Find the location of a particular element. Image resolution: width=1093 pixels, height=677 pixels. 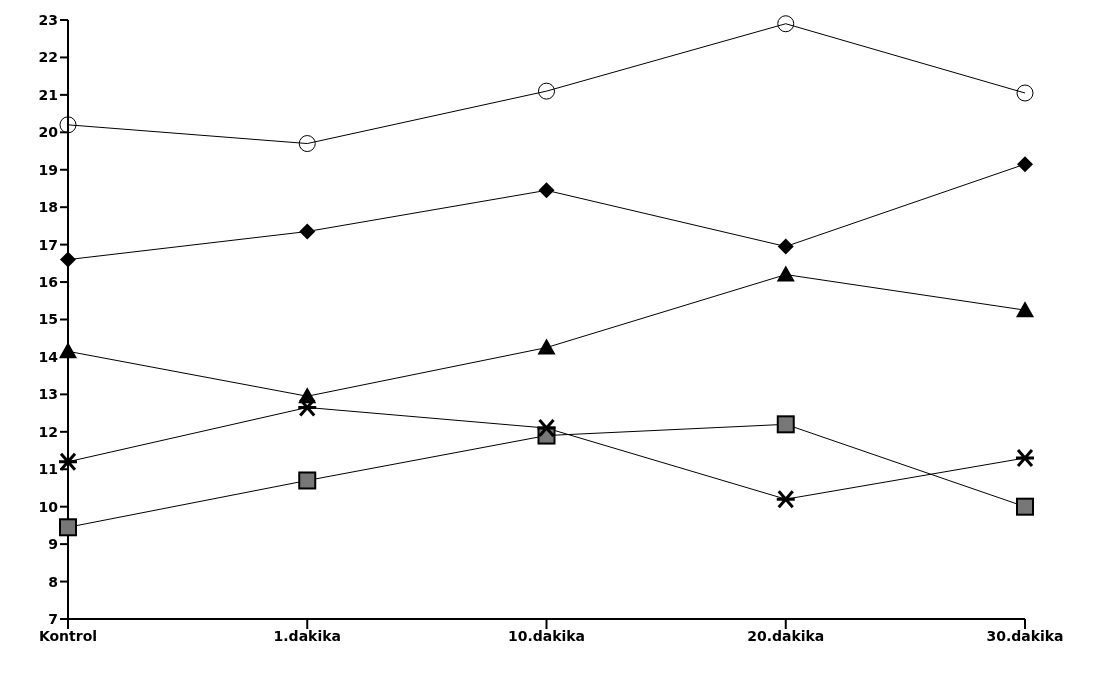

x-tick-label: Kontrol is located at coordinates (68, 635).